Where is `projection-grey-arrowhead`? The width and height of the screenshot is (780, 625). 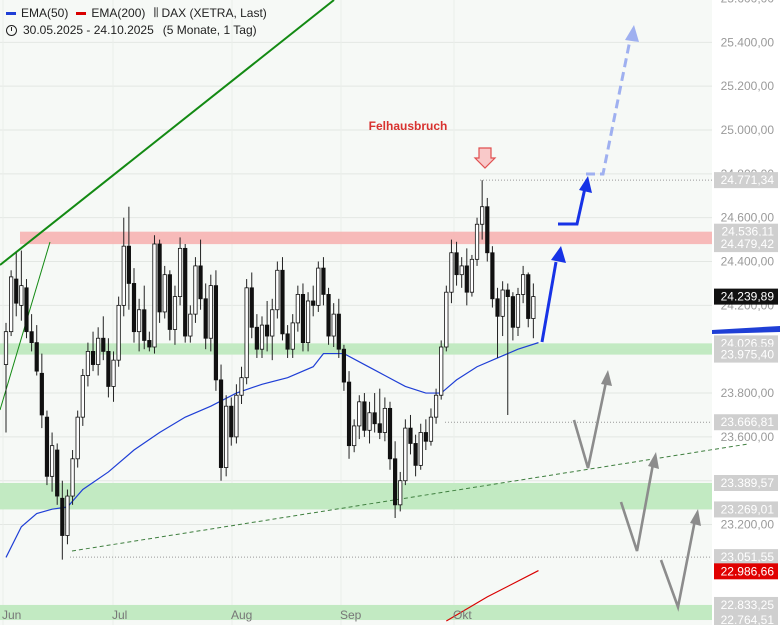 projection-grey-arrowhead is located at coordinates (606, 378).